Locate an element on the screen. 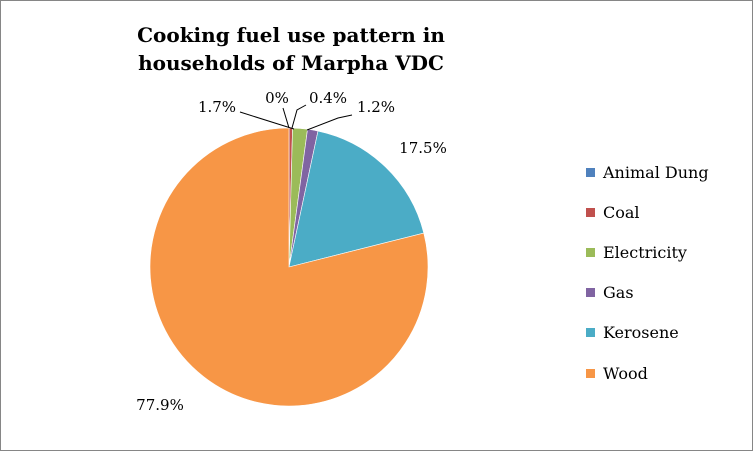 The width and height of the screenshot is (753, 451). legend-swatch-animal-dung is located at coordinates (590, 172).